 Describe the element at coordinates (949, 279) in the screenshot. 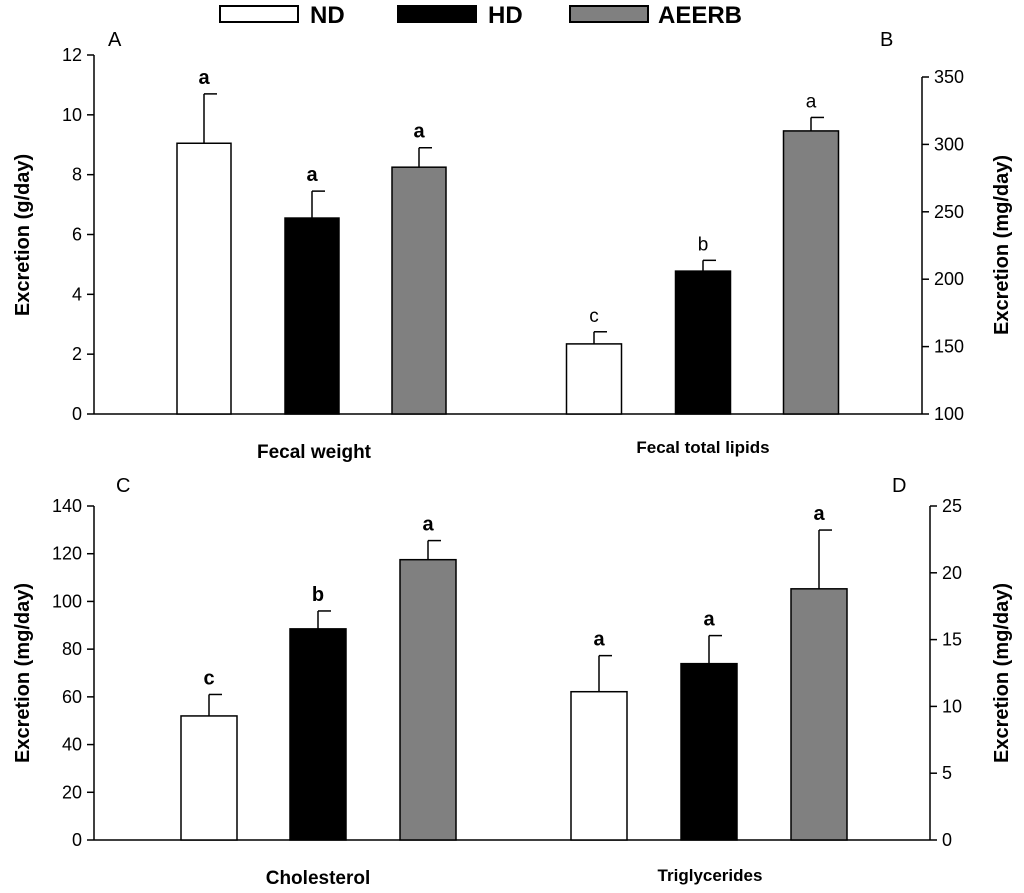

I see `ytick-label-b: 200` at that location.